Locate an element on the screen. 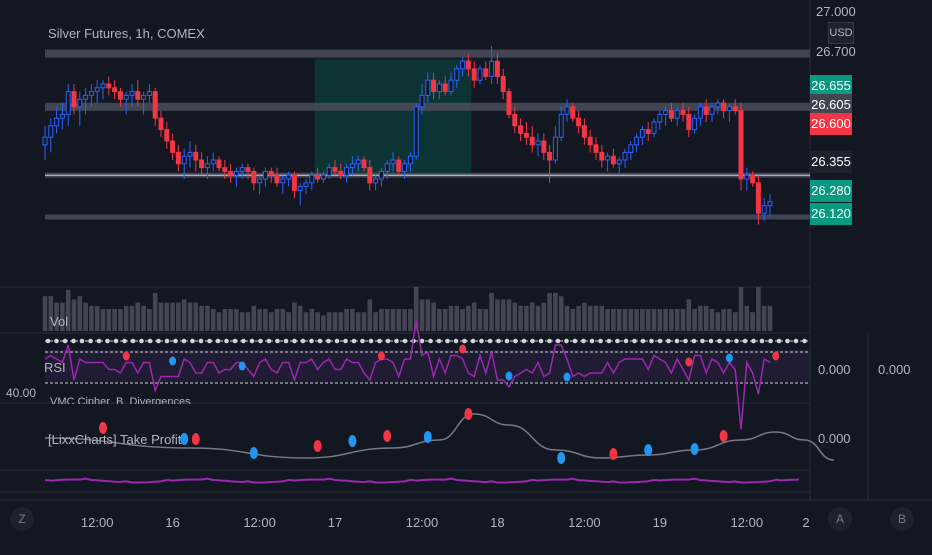 This screenshot has width=932, height=555. volume-label: Vol is located at coordinates (59, 321).